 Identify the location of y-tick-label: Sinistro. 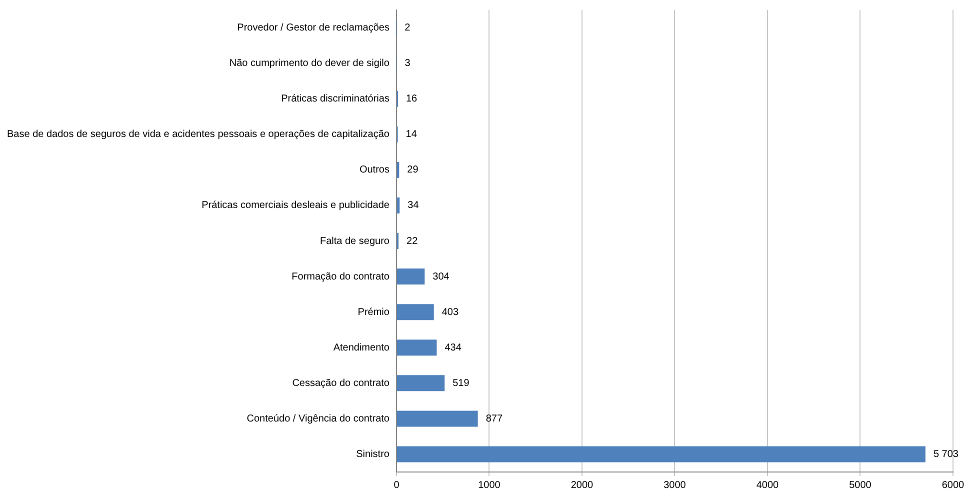
(373, 454).